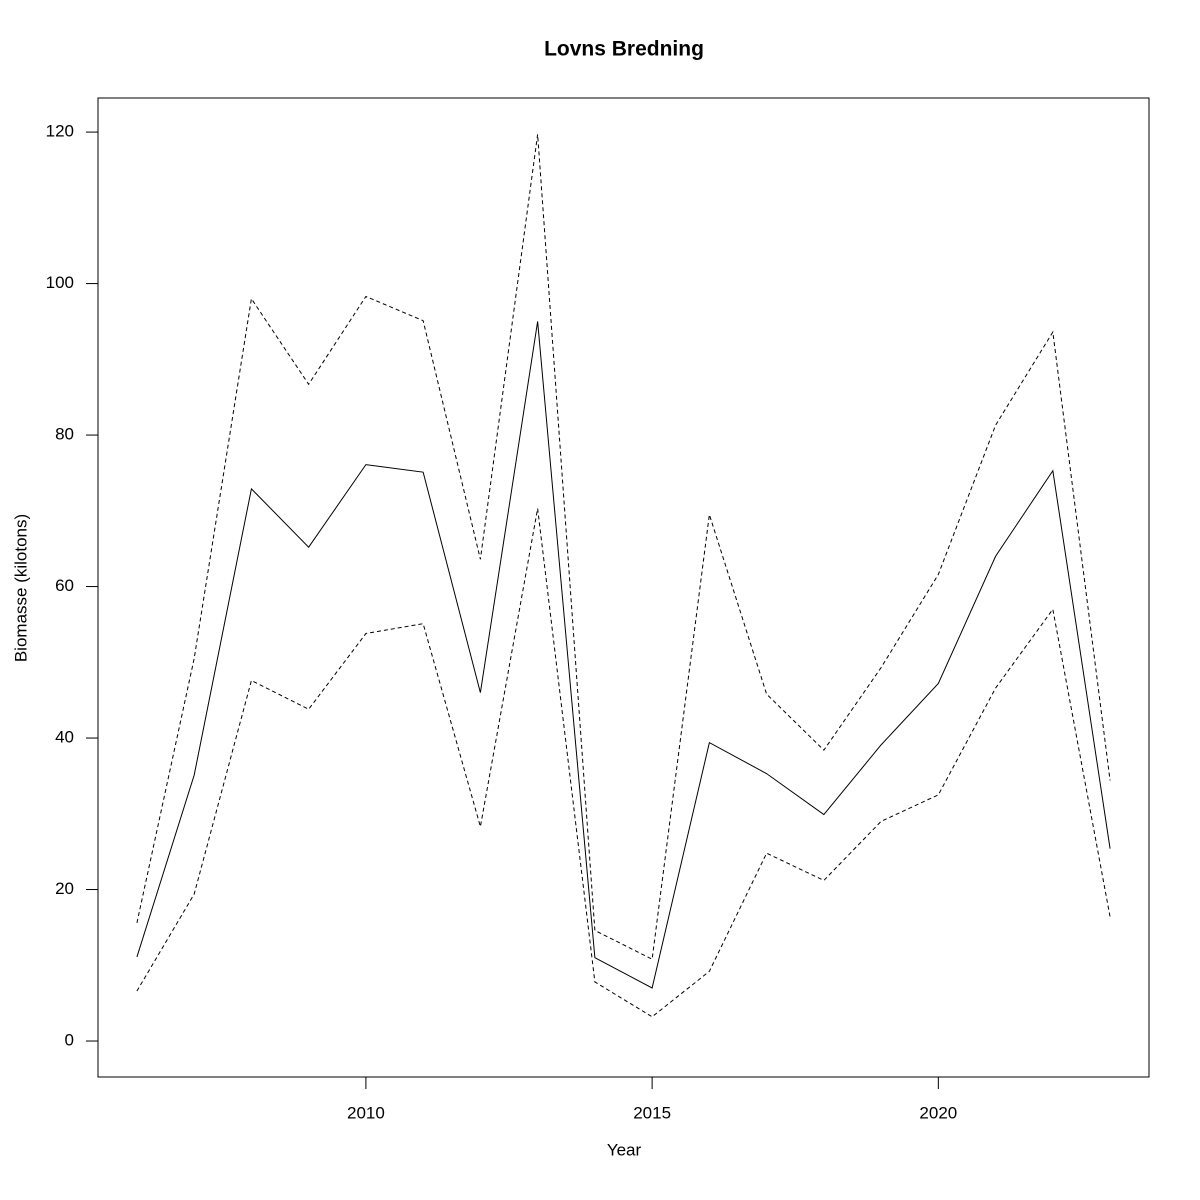  What do you see at coordinates (64, 888) in the screenshot?
I see `y-tick-label: 20` at bounding box center [64, 888].